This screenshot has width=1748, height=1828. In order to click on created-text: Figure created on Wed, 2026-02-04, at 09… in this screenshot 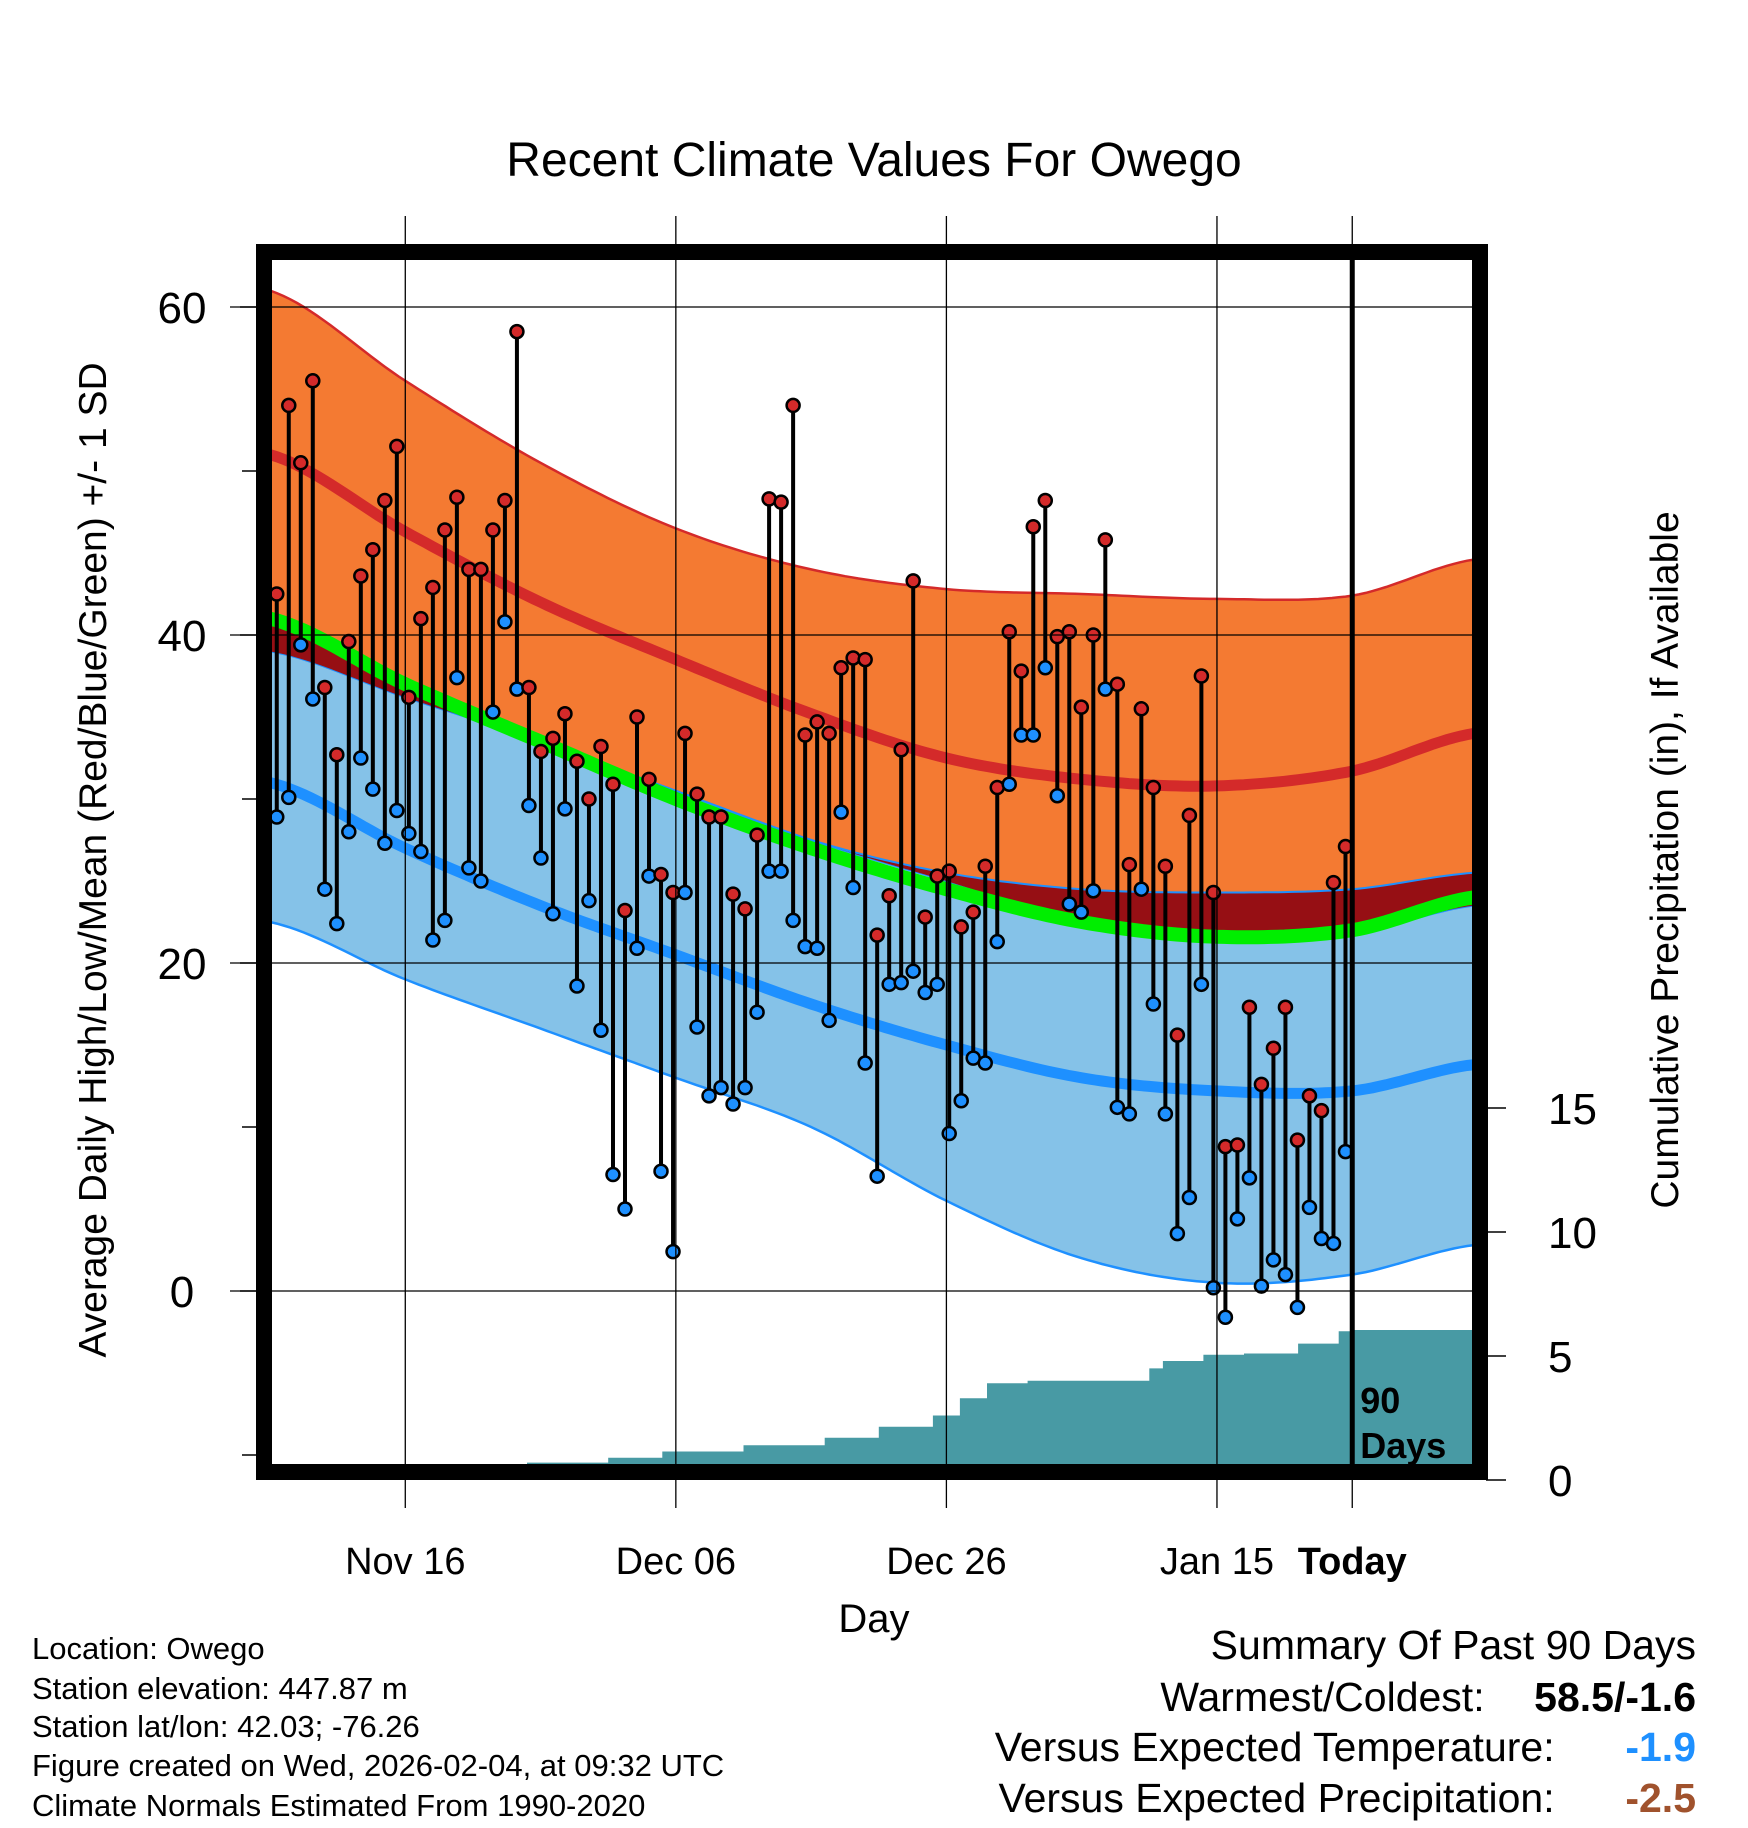, I will do `click(378, 1765)`.